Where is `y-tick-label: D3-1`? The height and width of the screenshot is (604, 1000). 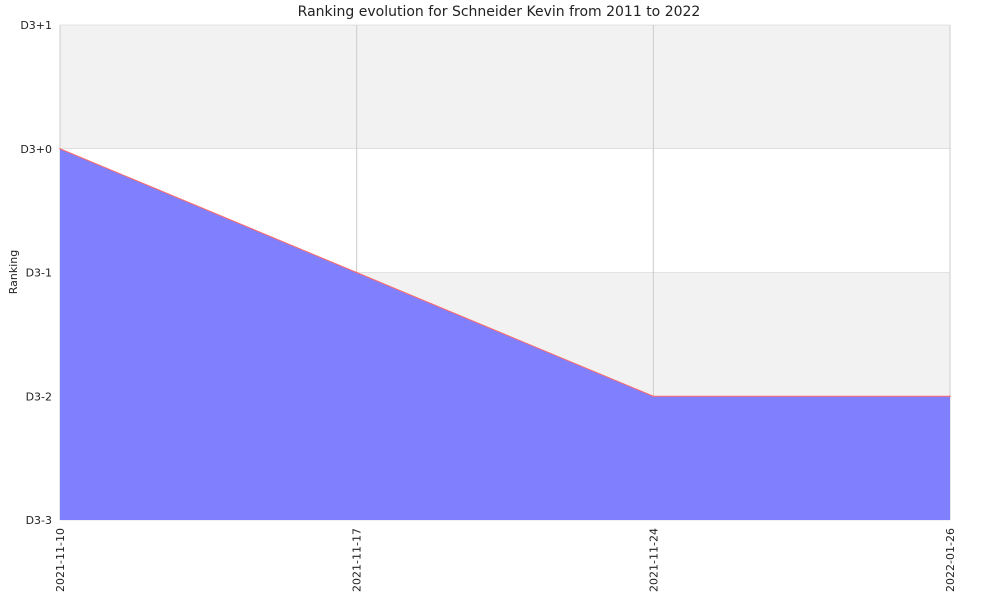
y-tick-label: D3-1 is located at coordinates (39, 273).